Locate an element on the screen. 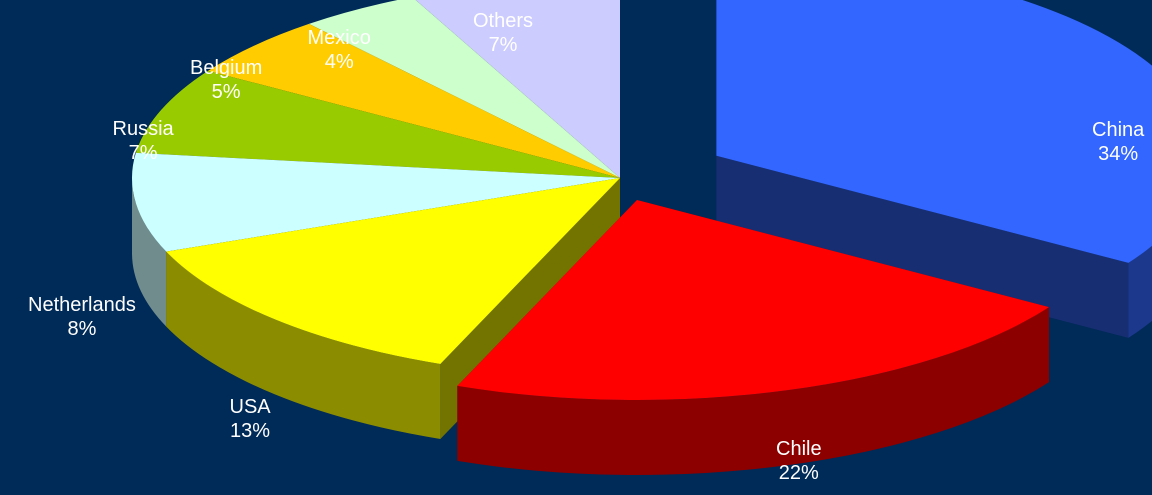 The width and height of the screenshot is (1152, 495). slice-label-mexico: Mexico 4% is located at coordinates (339, 50).